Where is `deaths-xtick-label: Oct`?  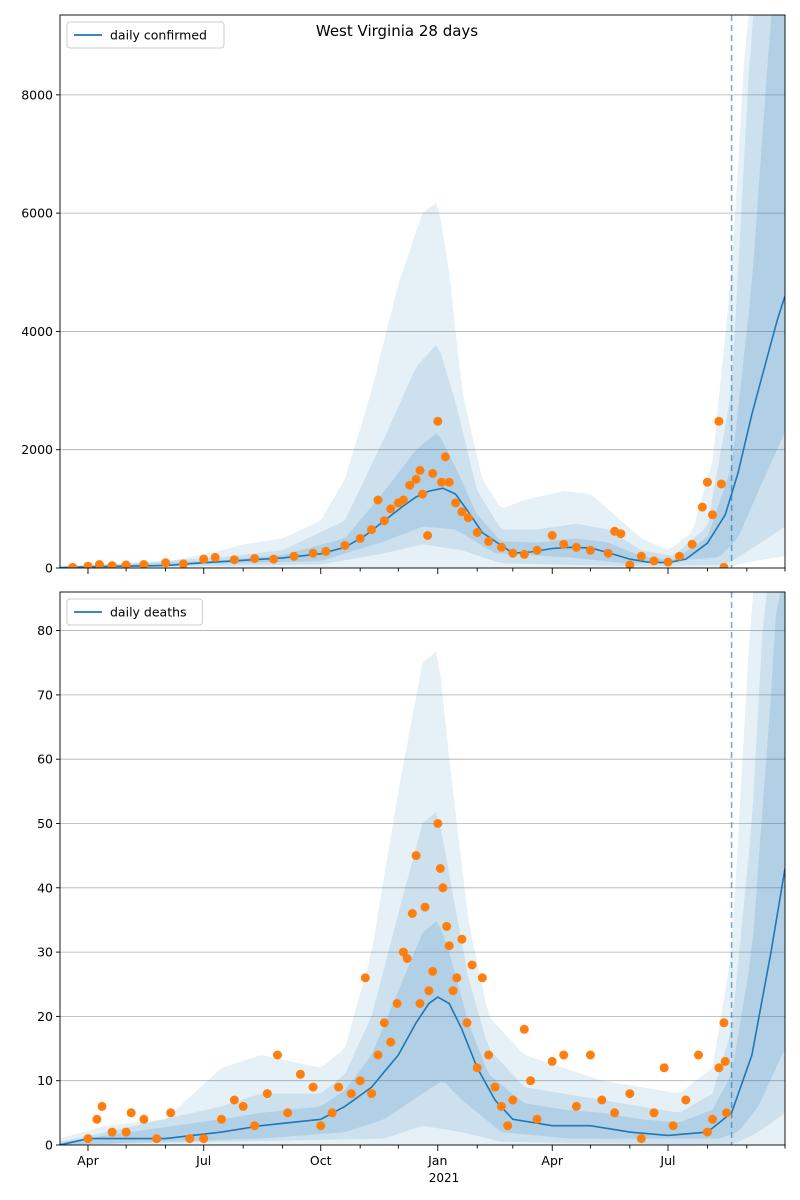 deaths-xtick-label: Oct is located at coordinates (321, 1160).